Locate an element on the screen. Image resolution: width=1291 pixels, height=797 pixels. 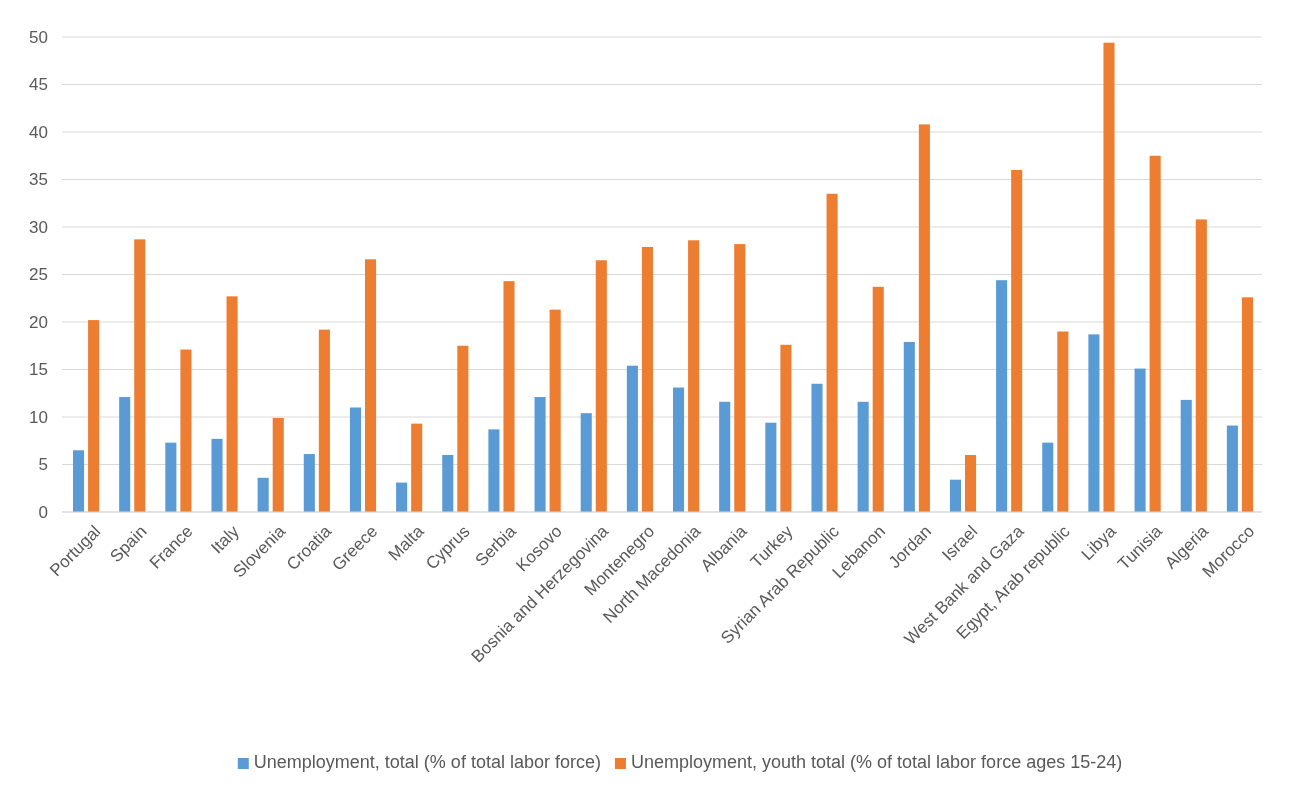
y-tick-label: 35 is located at coordinates (38, 180).